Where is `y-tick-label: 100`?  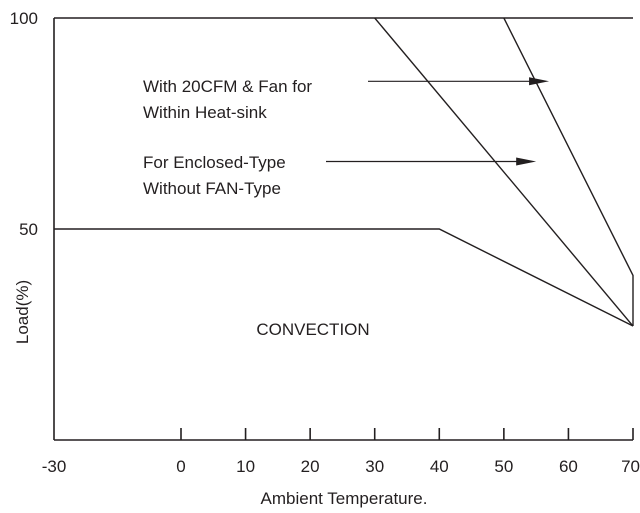
y-tick-label: 100 is located at coordinates (24, 18).